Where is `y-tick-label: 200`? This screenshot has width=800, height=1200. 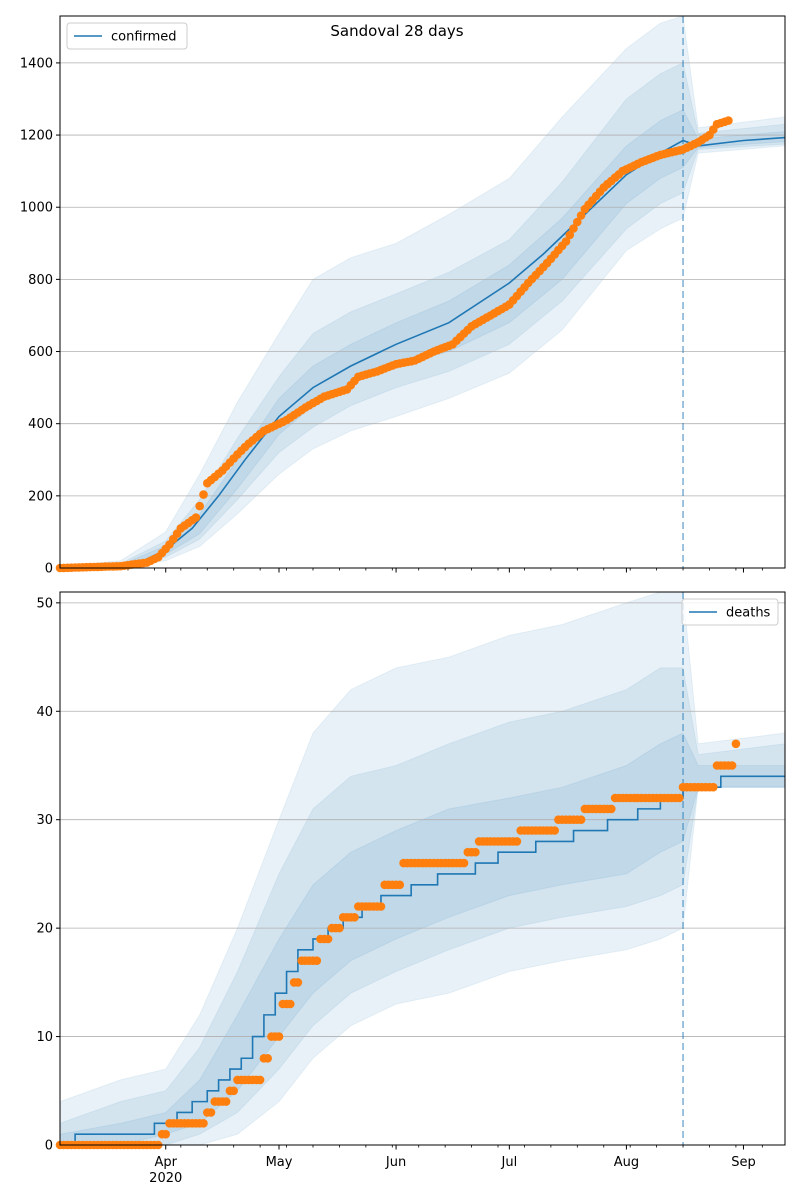
y-tick-label: 200 is located at coordinates (40, 496).